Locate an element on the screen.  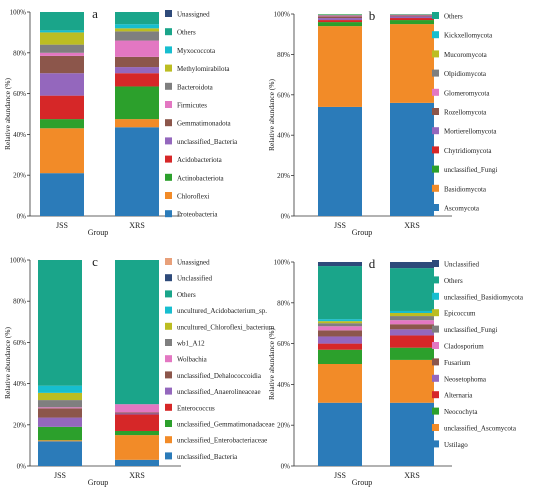
panel-label: a is located at coordinates (95, 13).